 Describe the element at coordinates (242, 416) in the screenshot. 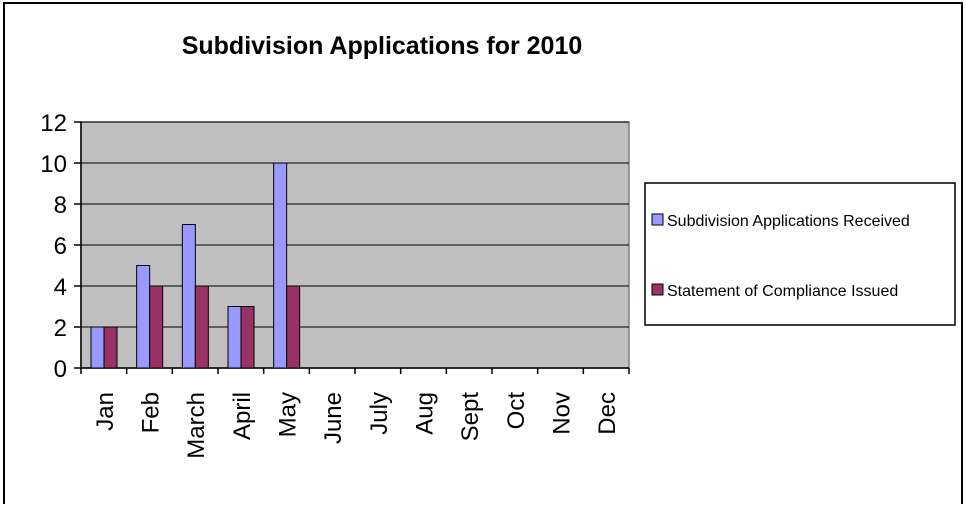

I see `x-tick-label: April` at that location.